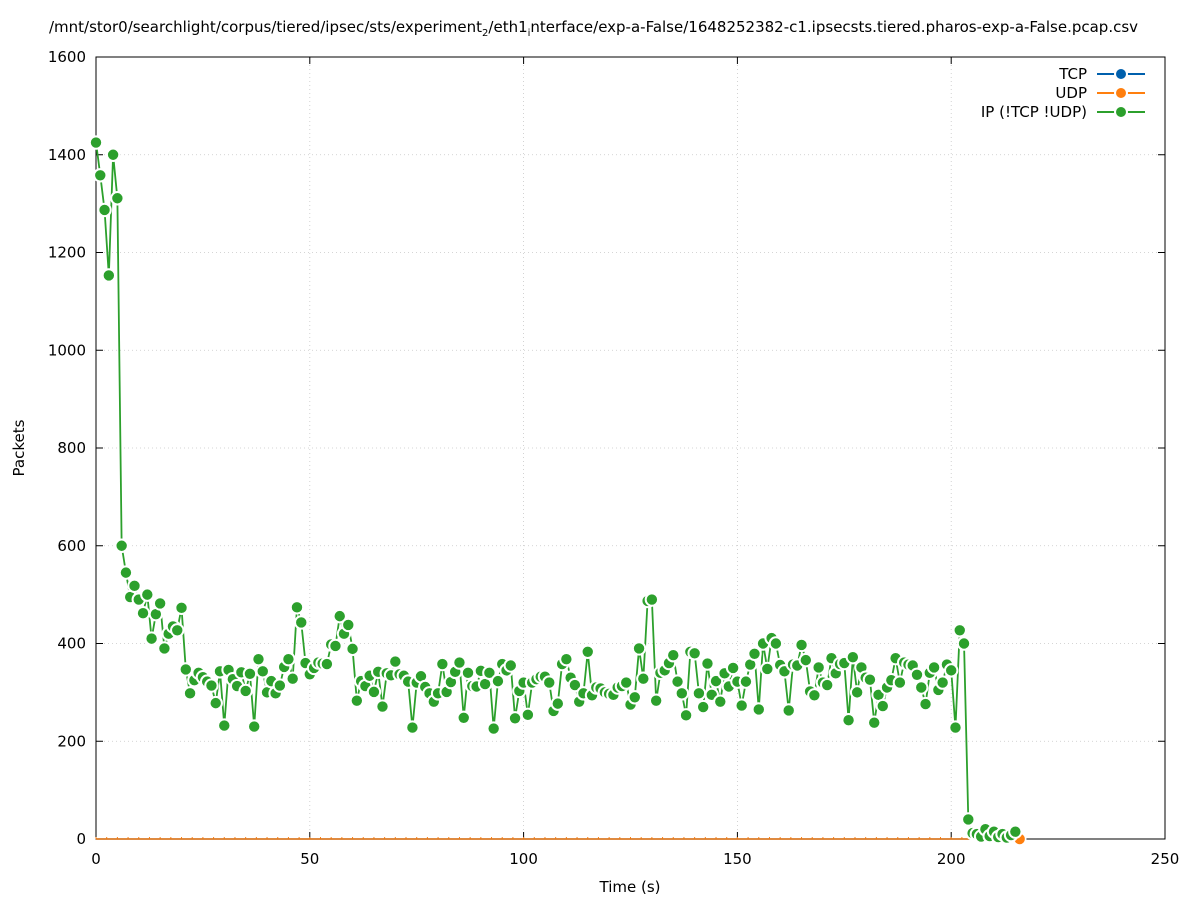 The height and width of the screenshot is (900, 1197). What do you see at coordinates (523, 859) in the screenshot?
I see `x-tick-label: 100` at bounding box center [523, 859].